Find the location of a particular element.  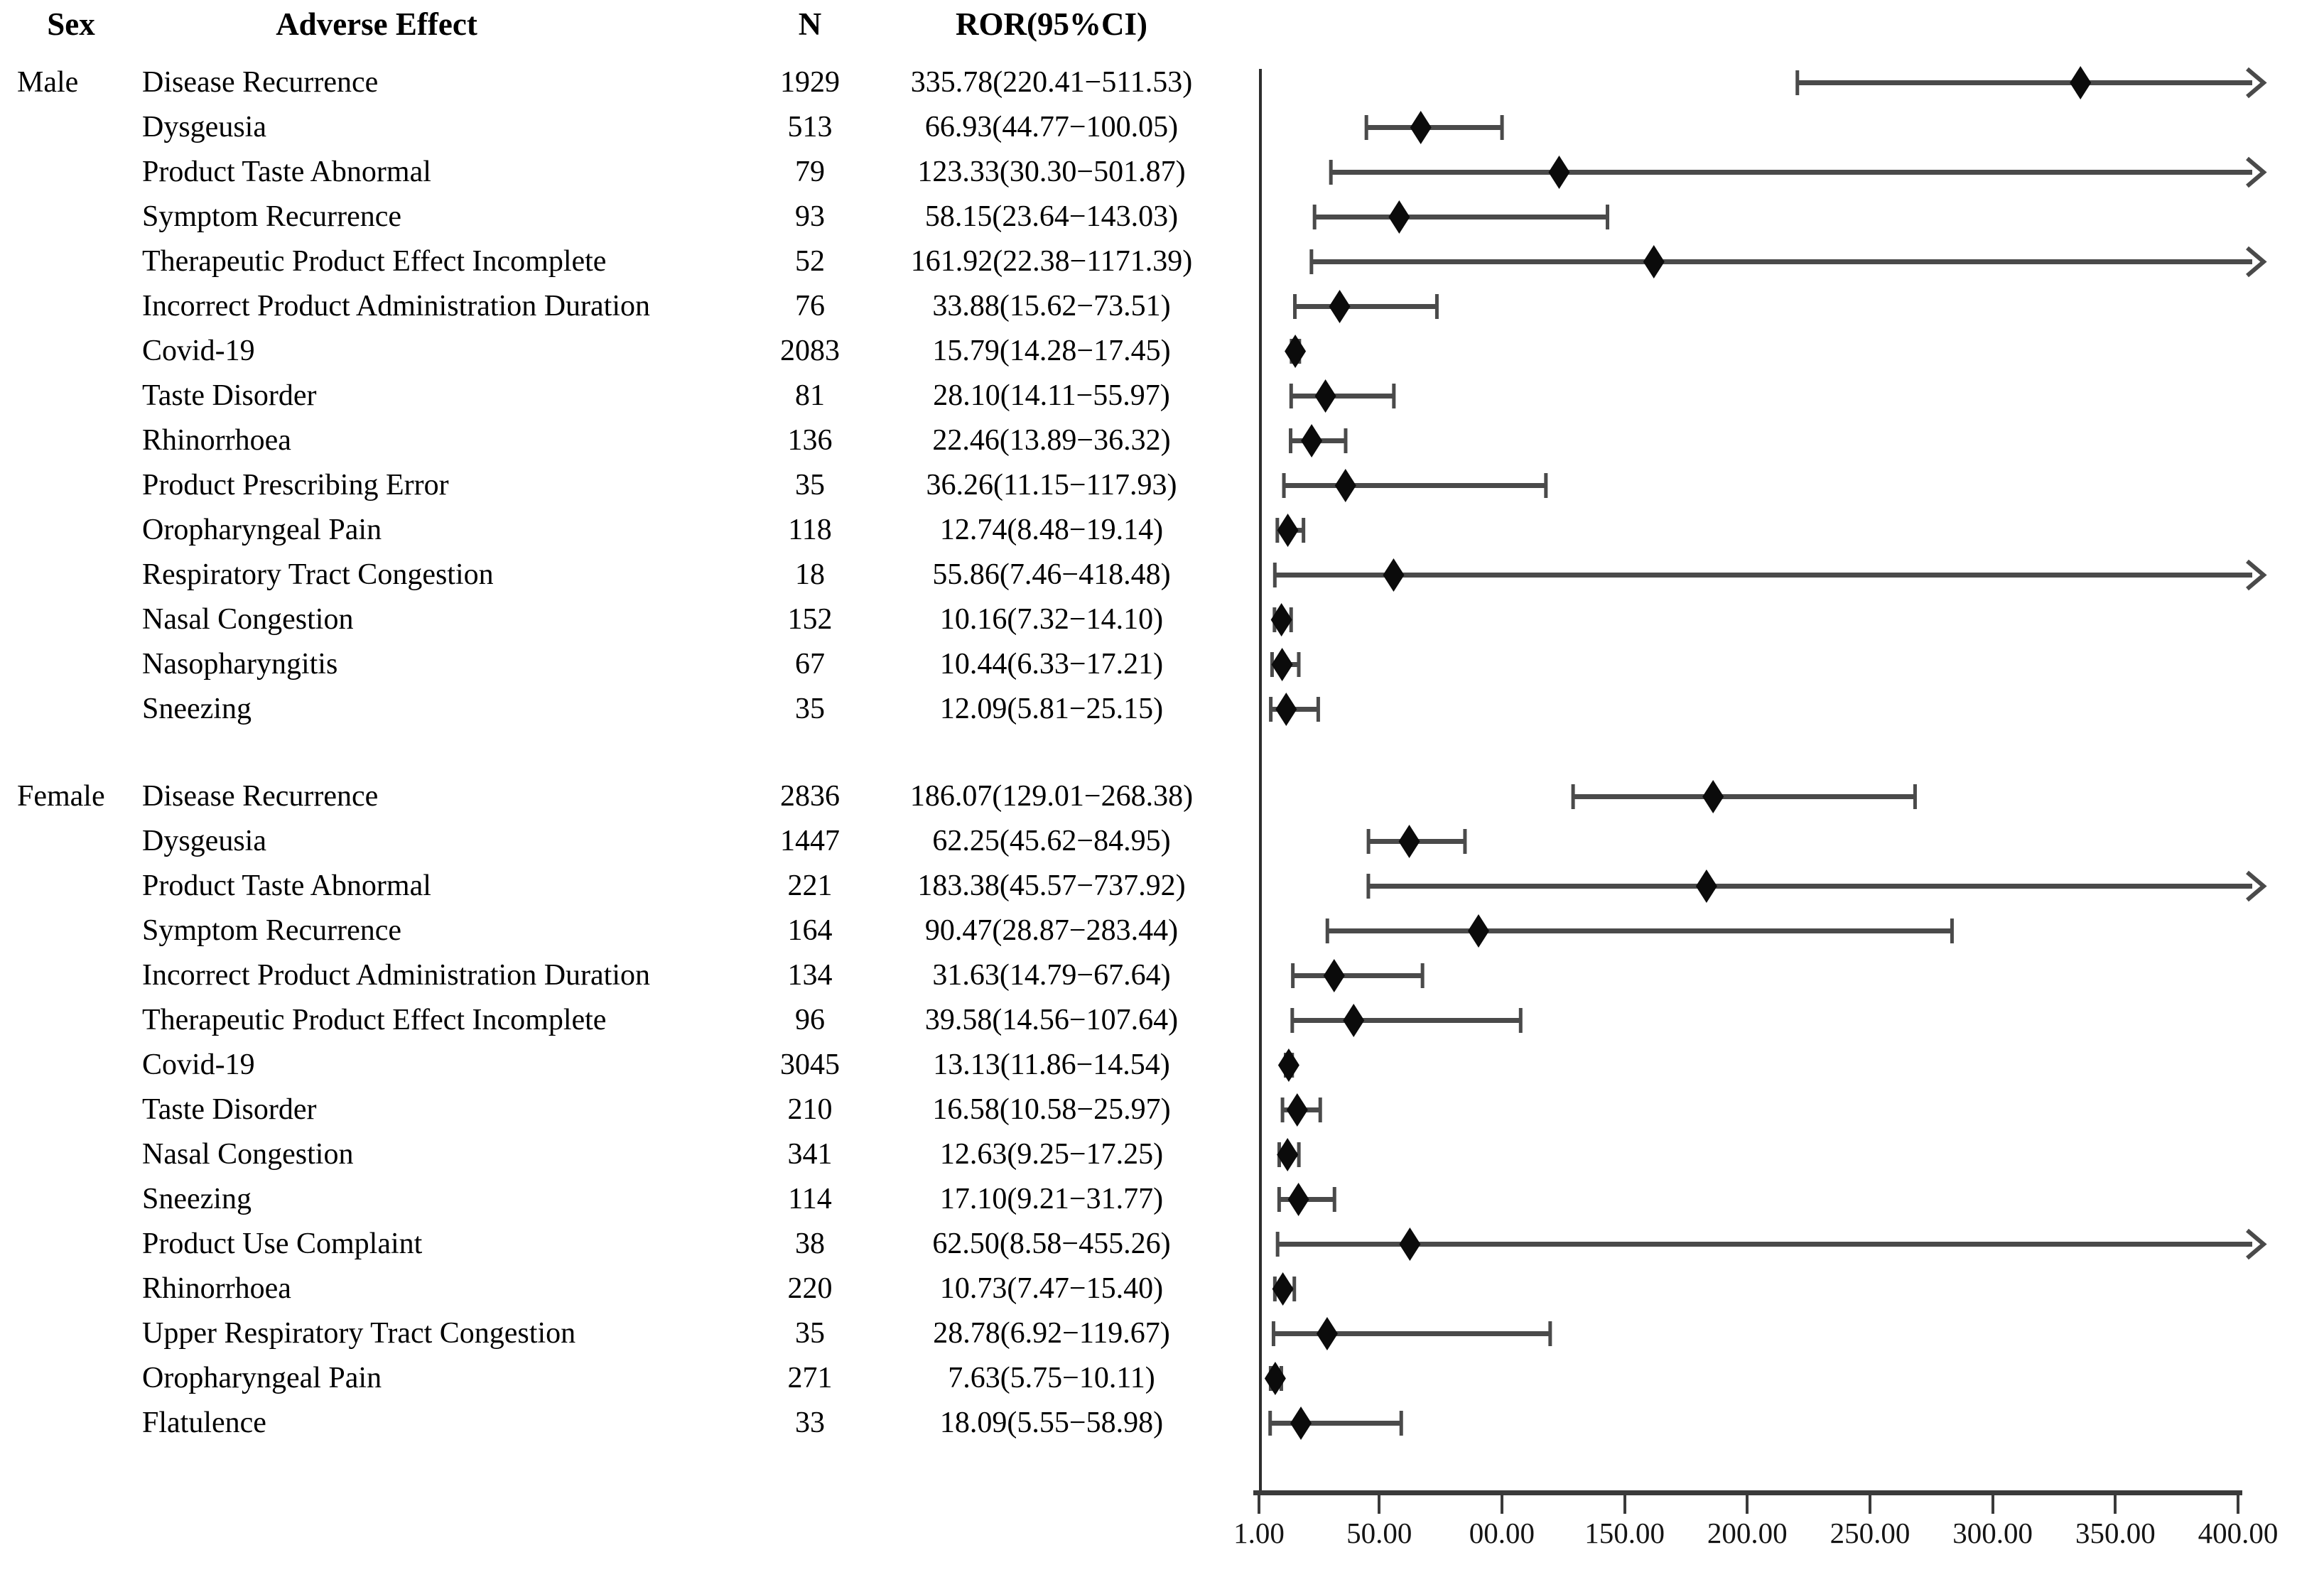

x-axis-tick-label: 300.00 is located at coordinates (1992, 1533).